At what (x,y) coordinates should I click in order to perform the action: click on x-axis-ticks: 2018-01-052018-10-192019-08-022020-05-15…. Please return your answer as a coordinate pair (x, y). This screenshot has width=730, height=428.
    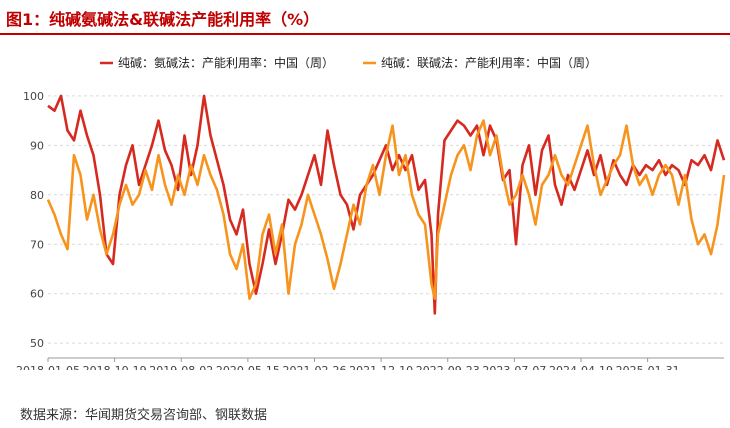
    Looking at the image, I should click on (348, 364).